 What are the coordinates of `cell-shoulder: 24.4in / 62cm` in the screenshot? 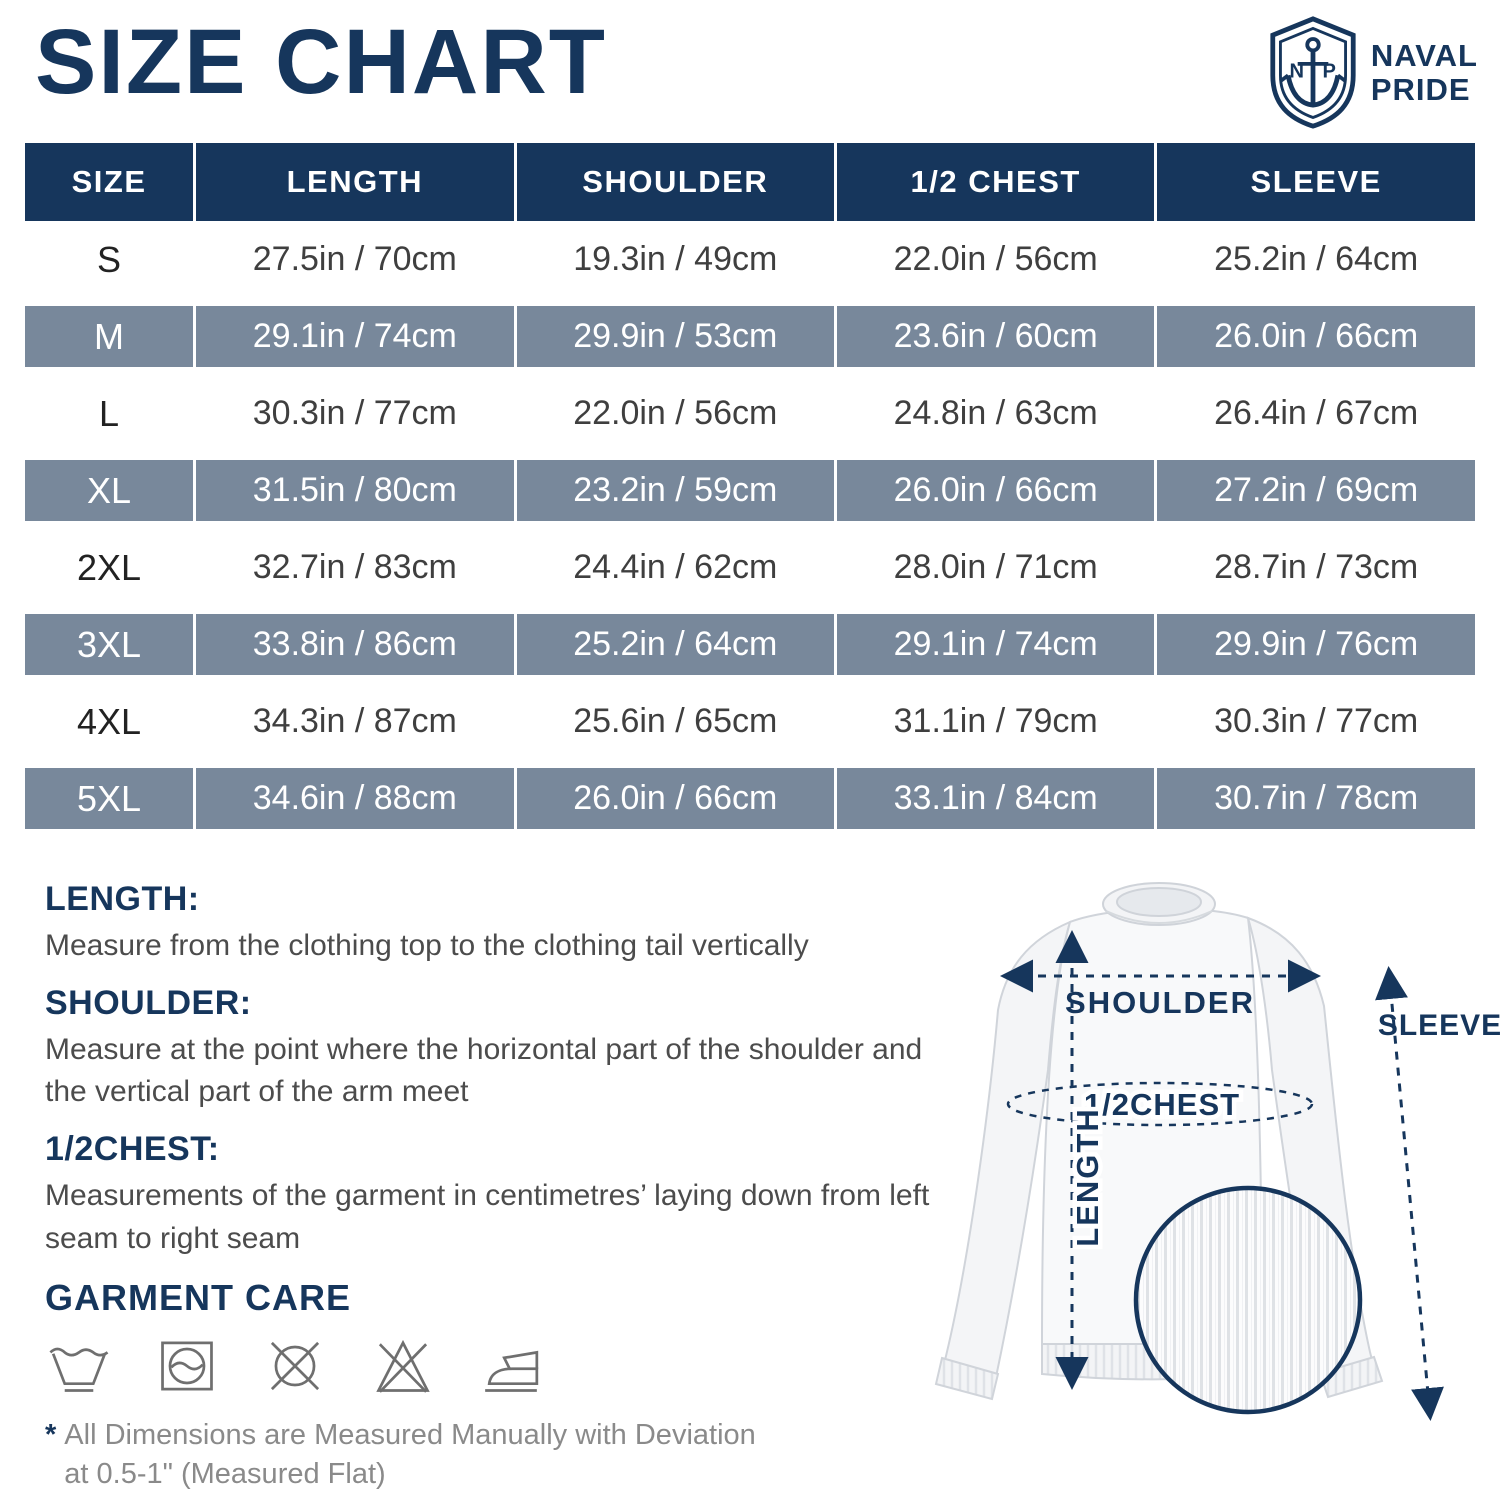 It's located at (677, 567).